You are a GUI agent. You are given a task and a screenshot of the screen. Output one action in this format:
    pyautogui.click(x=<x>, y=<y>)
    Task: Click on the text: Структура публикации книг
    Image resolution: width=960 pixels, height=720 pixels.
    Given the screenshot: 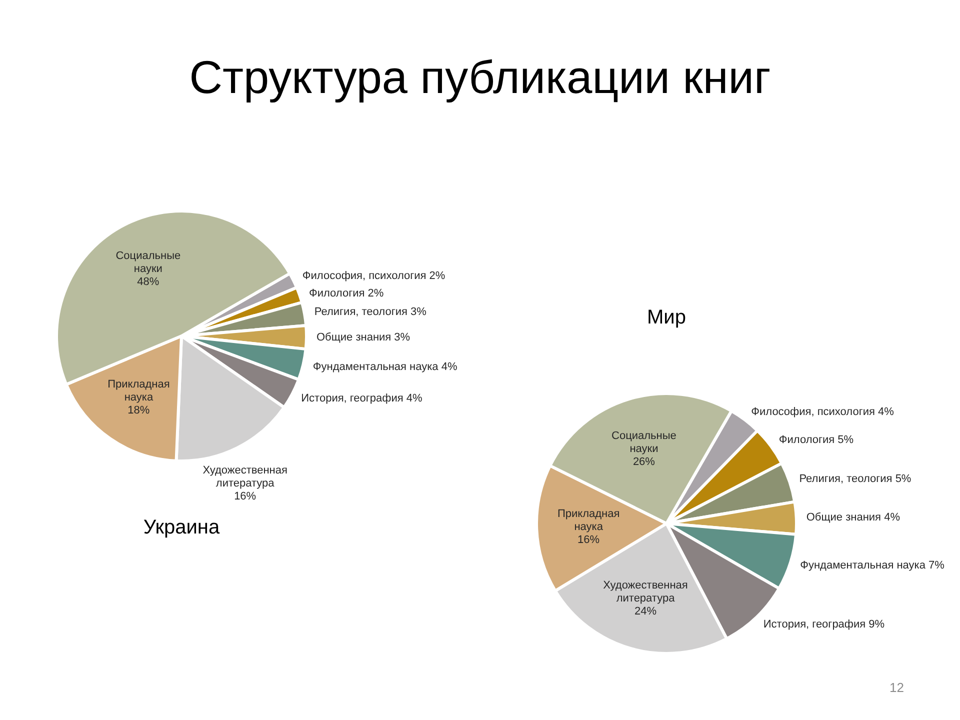 What is the action you would take?
    pyautogui.click(x=480, y=77)
    